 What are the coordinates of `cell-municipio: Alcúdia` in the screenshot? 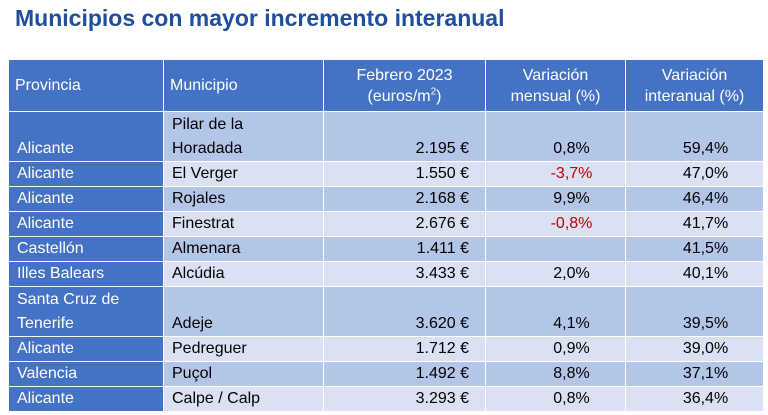 It's located at (243, 274).